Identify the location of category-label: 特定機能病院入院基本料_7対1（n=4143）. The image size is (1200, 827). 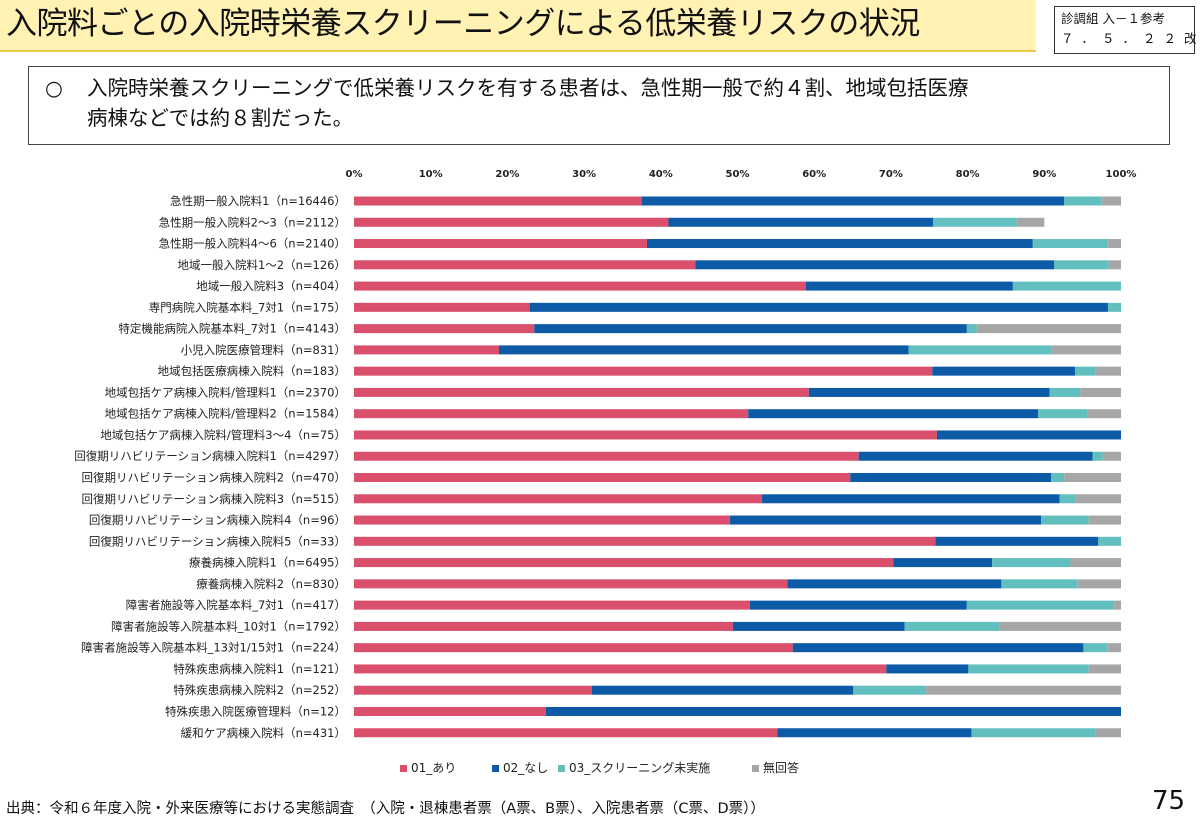
(232, 329).